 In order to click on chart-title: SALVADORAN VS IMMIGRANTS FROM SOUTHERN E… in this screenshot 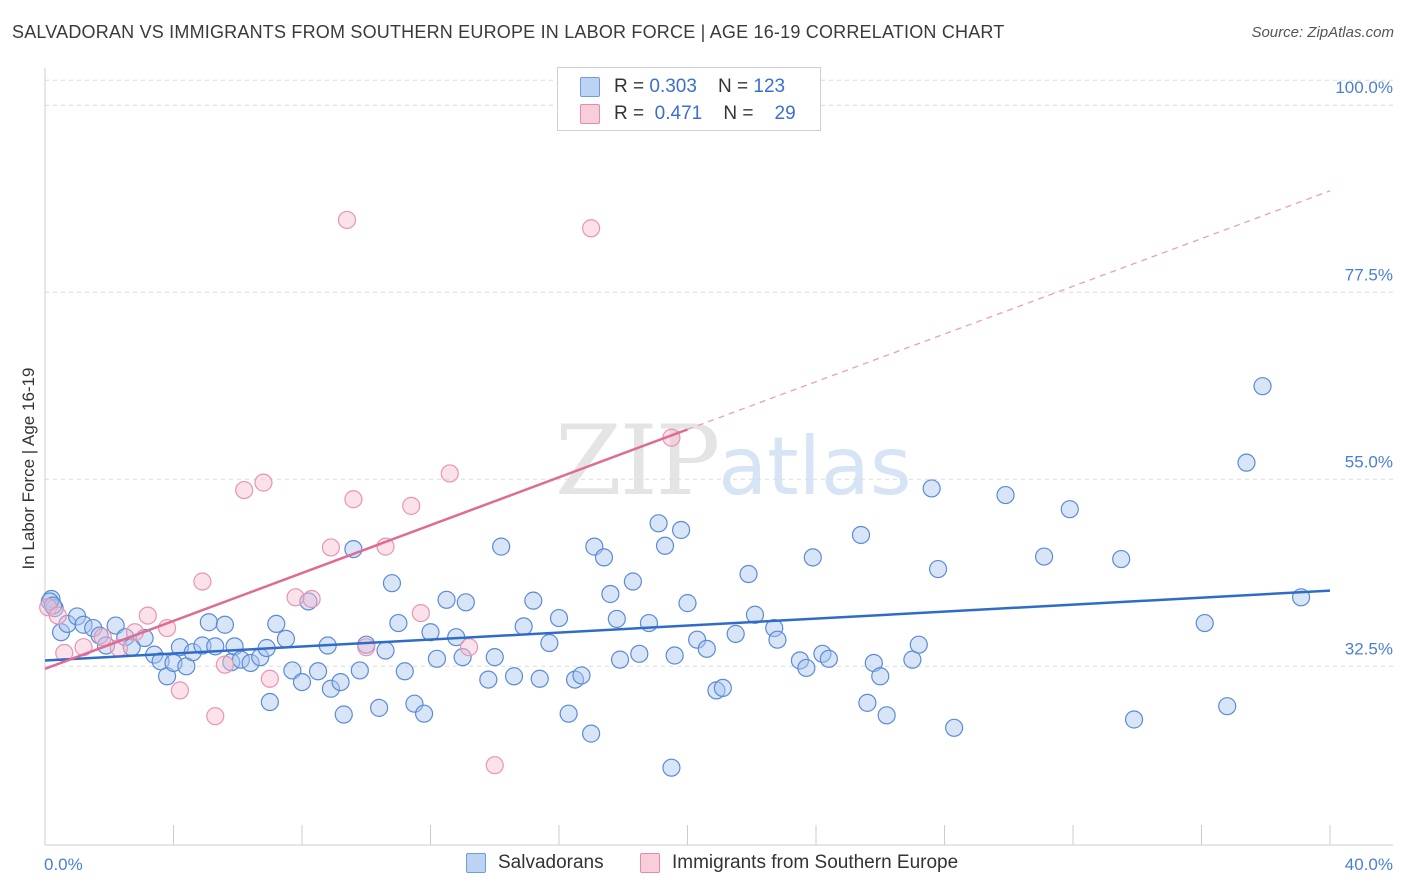, I will do `click(508, 32)`.